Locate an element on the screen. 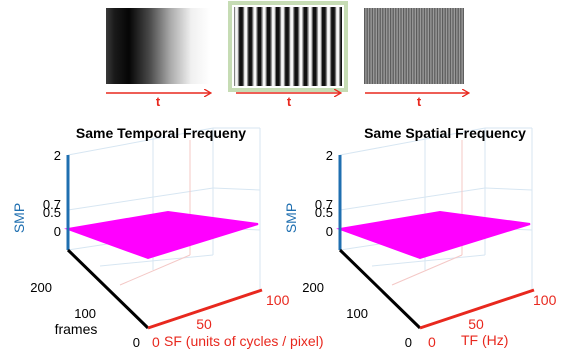  chart-title: Same Temporal Frequeny is located at coordinates (161, 133).